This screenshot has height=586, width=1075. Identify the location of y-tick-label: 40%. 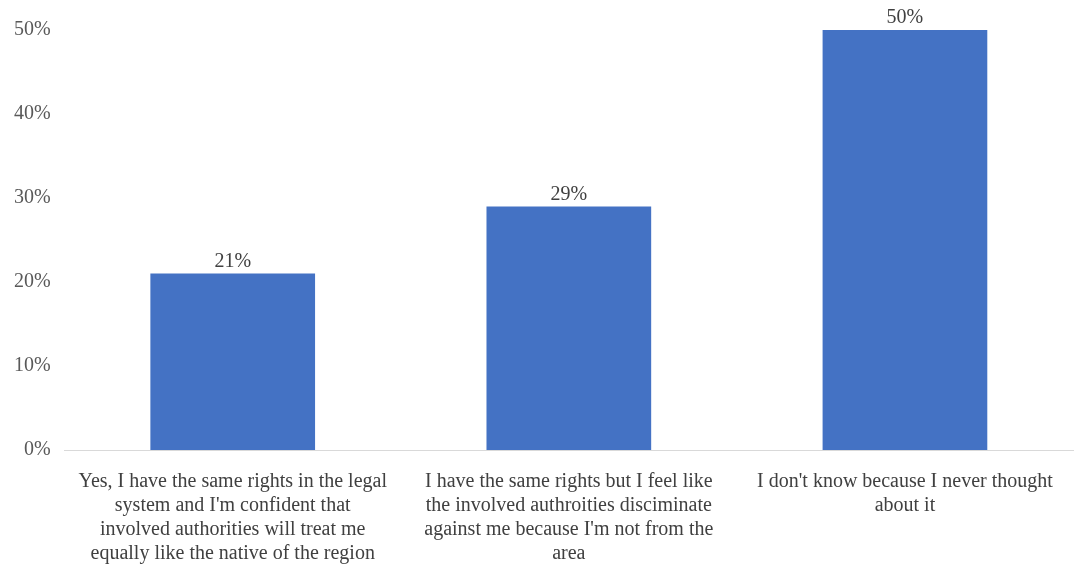
(32, 112).